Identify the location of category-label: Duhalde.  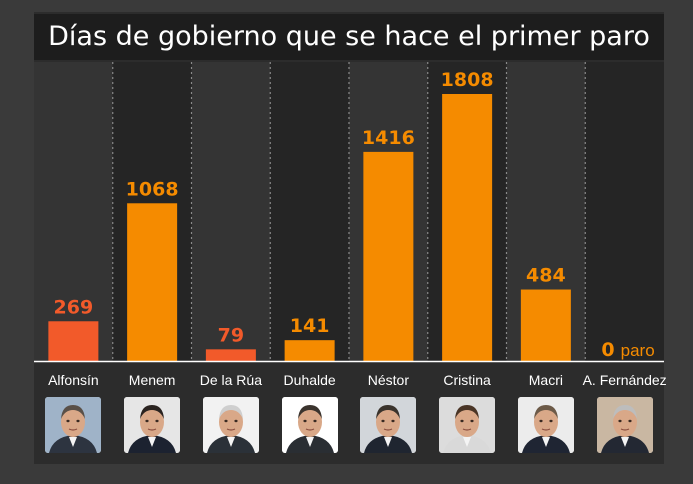
(310, 380).